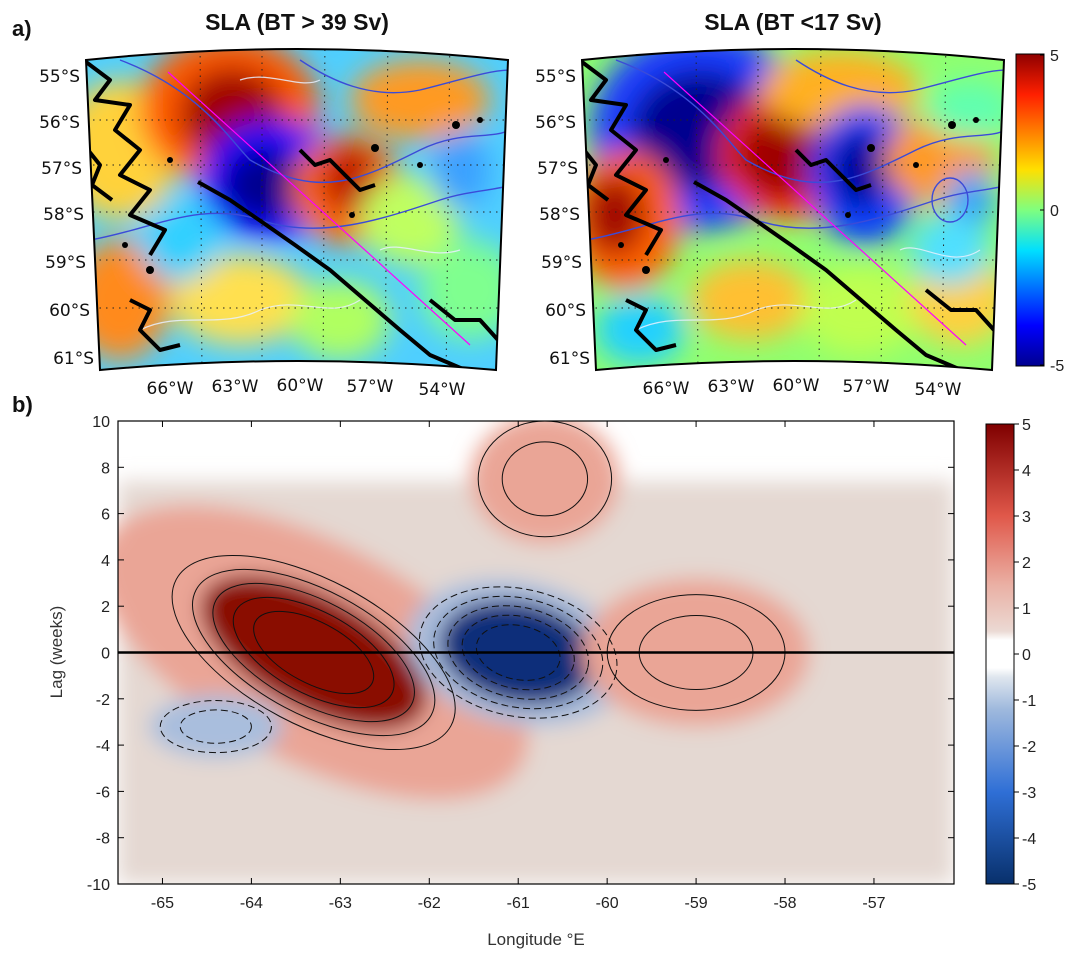  I want to click on panel-a-colorbar: 5 0 -5, so click(1039, 211).